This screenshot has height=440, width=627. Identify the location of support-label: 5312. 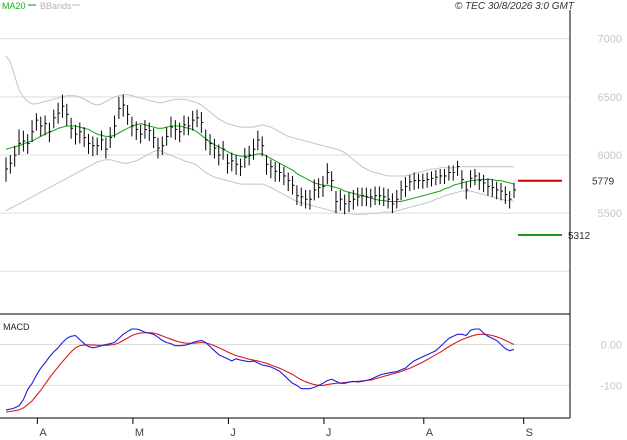
(579, 236).